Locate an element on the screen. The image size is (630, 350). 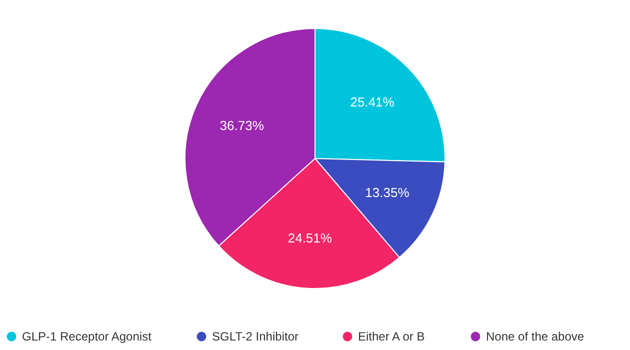
data-label: 25.41% is located at coordinates (372, 102).